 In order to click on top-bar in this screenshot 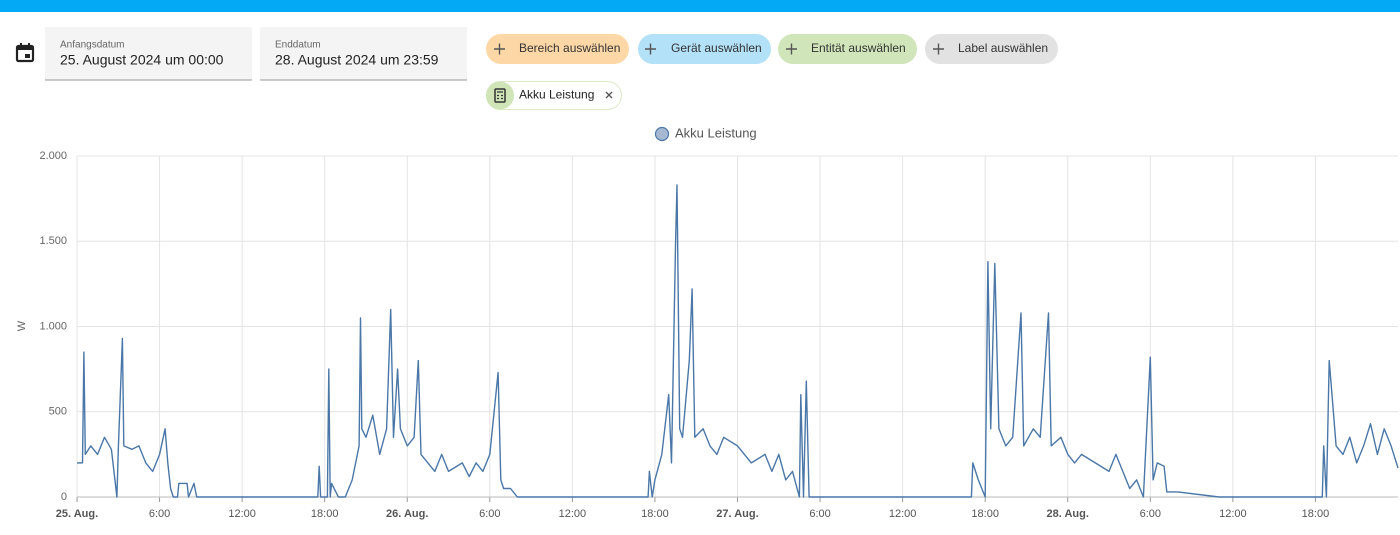, I will do `click(700, 6)`.